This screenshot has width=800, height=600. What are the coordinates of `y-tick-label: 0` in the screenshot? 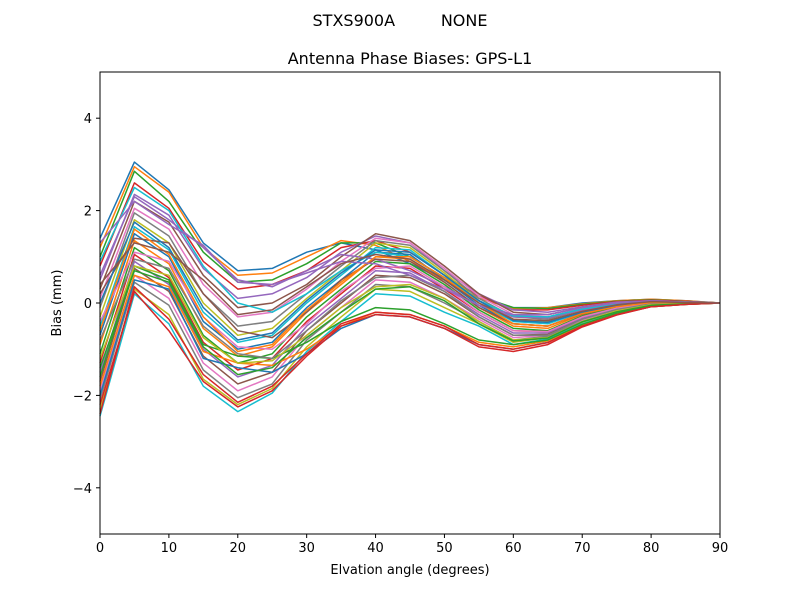 It's located at (88, 304).